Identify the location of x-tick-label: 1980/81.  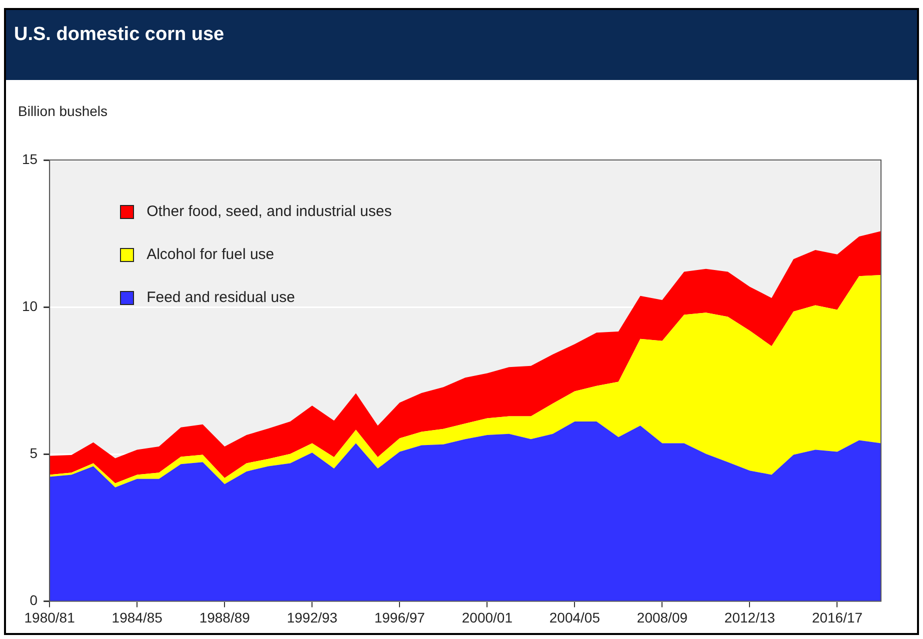
(50, 617).